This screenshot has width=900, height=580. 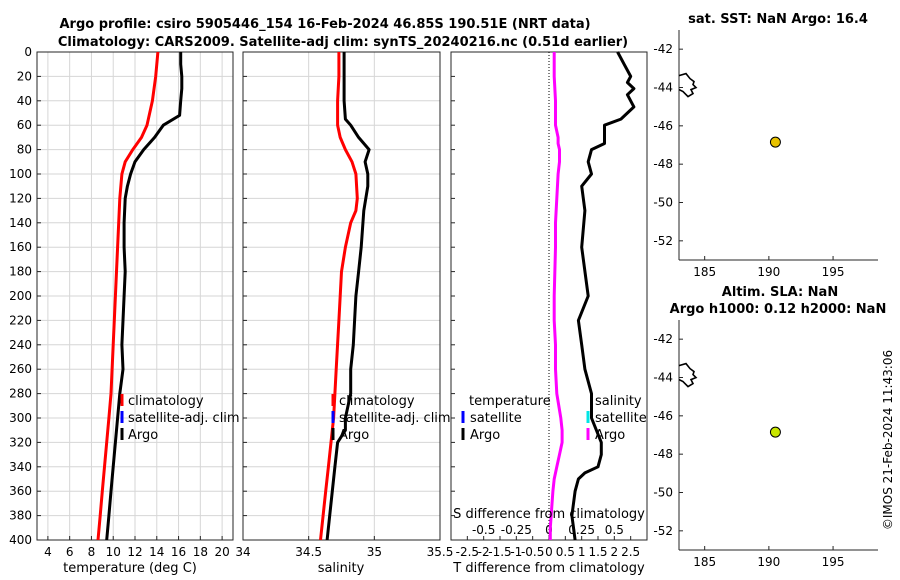 I want to click on ytick-label-9: 180, so click(x=20, y=272).